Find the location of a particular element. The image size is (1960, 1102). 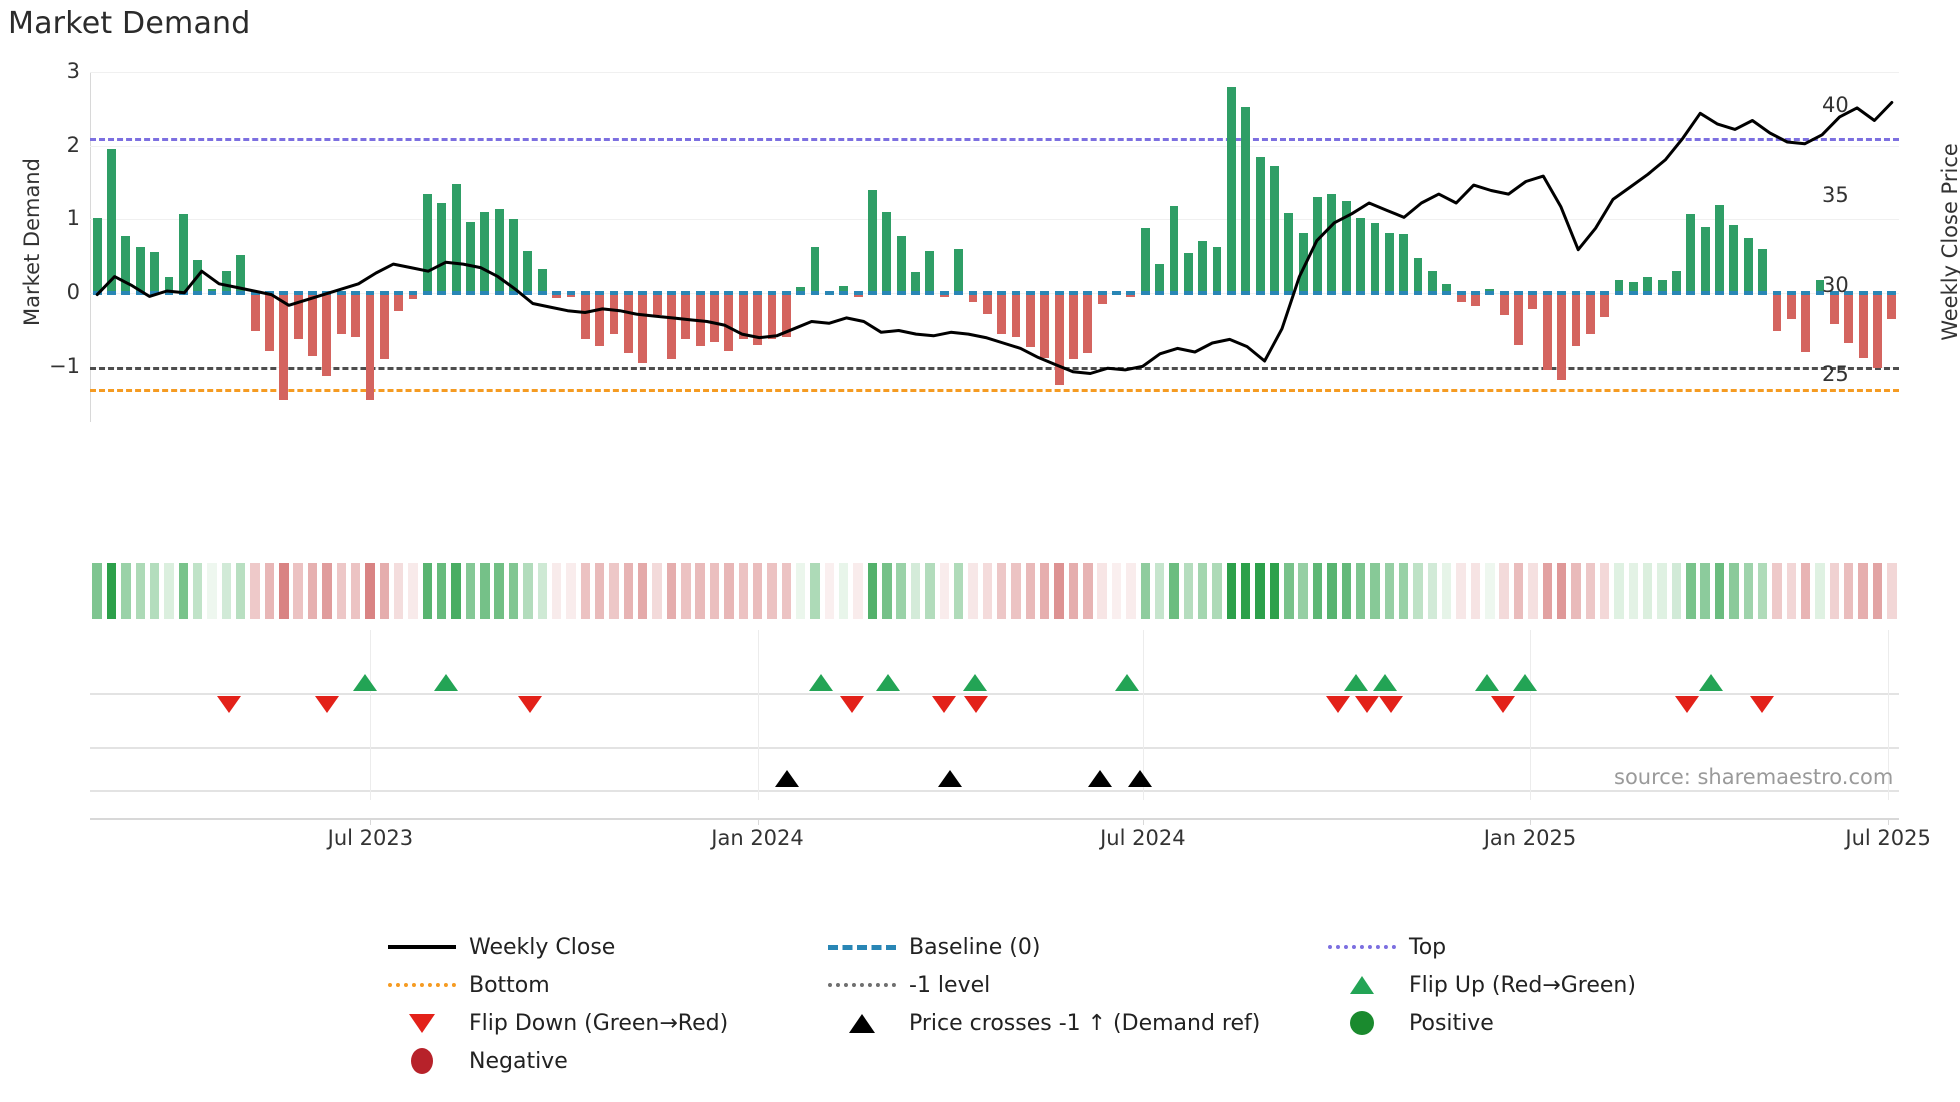

x-axis-tick-mark is located at coordinates (371, 821).